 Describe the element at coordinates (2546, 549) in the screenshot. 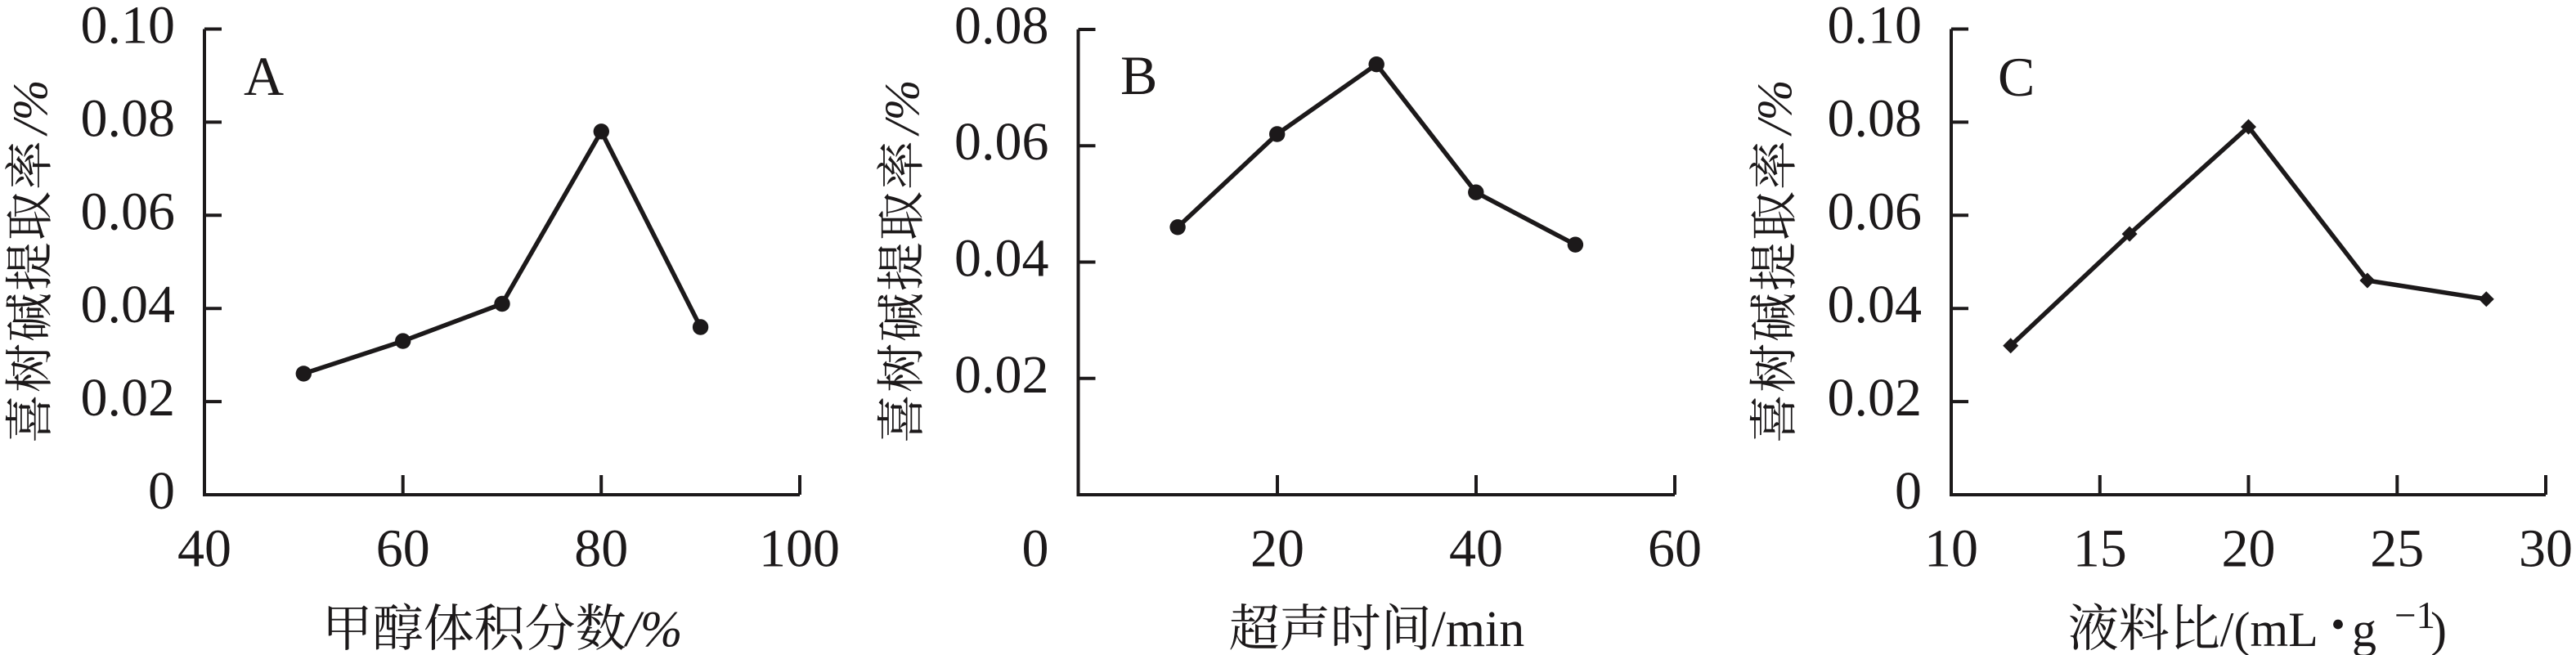

I see `svg-text: 30` at that location.